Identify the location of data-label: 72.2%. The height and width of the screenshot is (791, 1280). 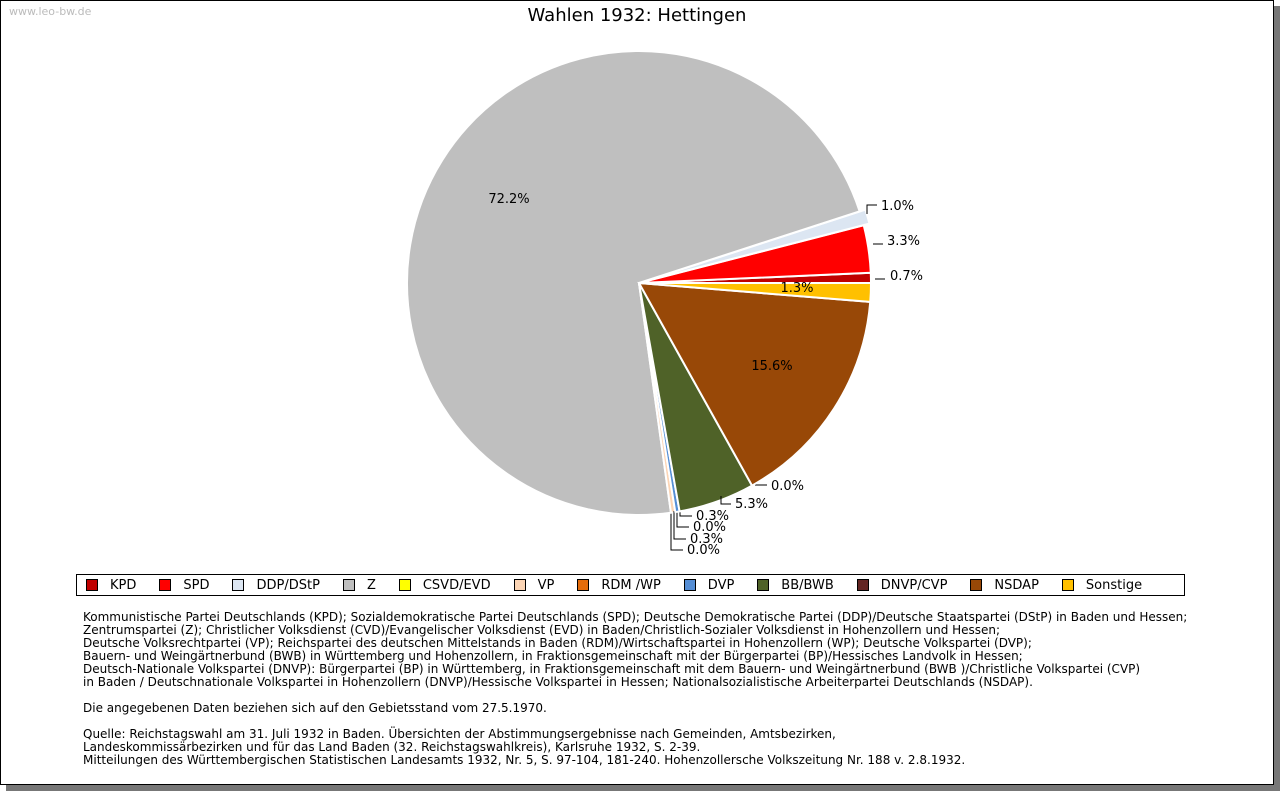
(508, 199).